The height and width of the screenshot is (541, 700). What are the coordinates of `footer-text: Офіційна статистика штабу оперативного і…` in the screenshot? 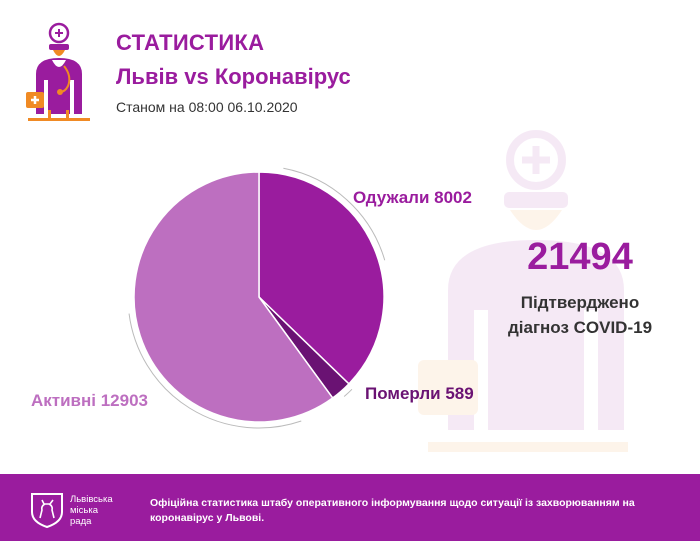 It's located at (392, 510).